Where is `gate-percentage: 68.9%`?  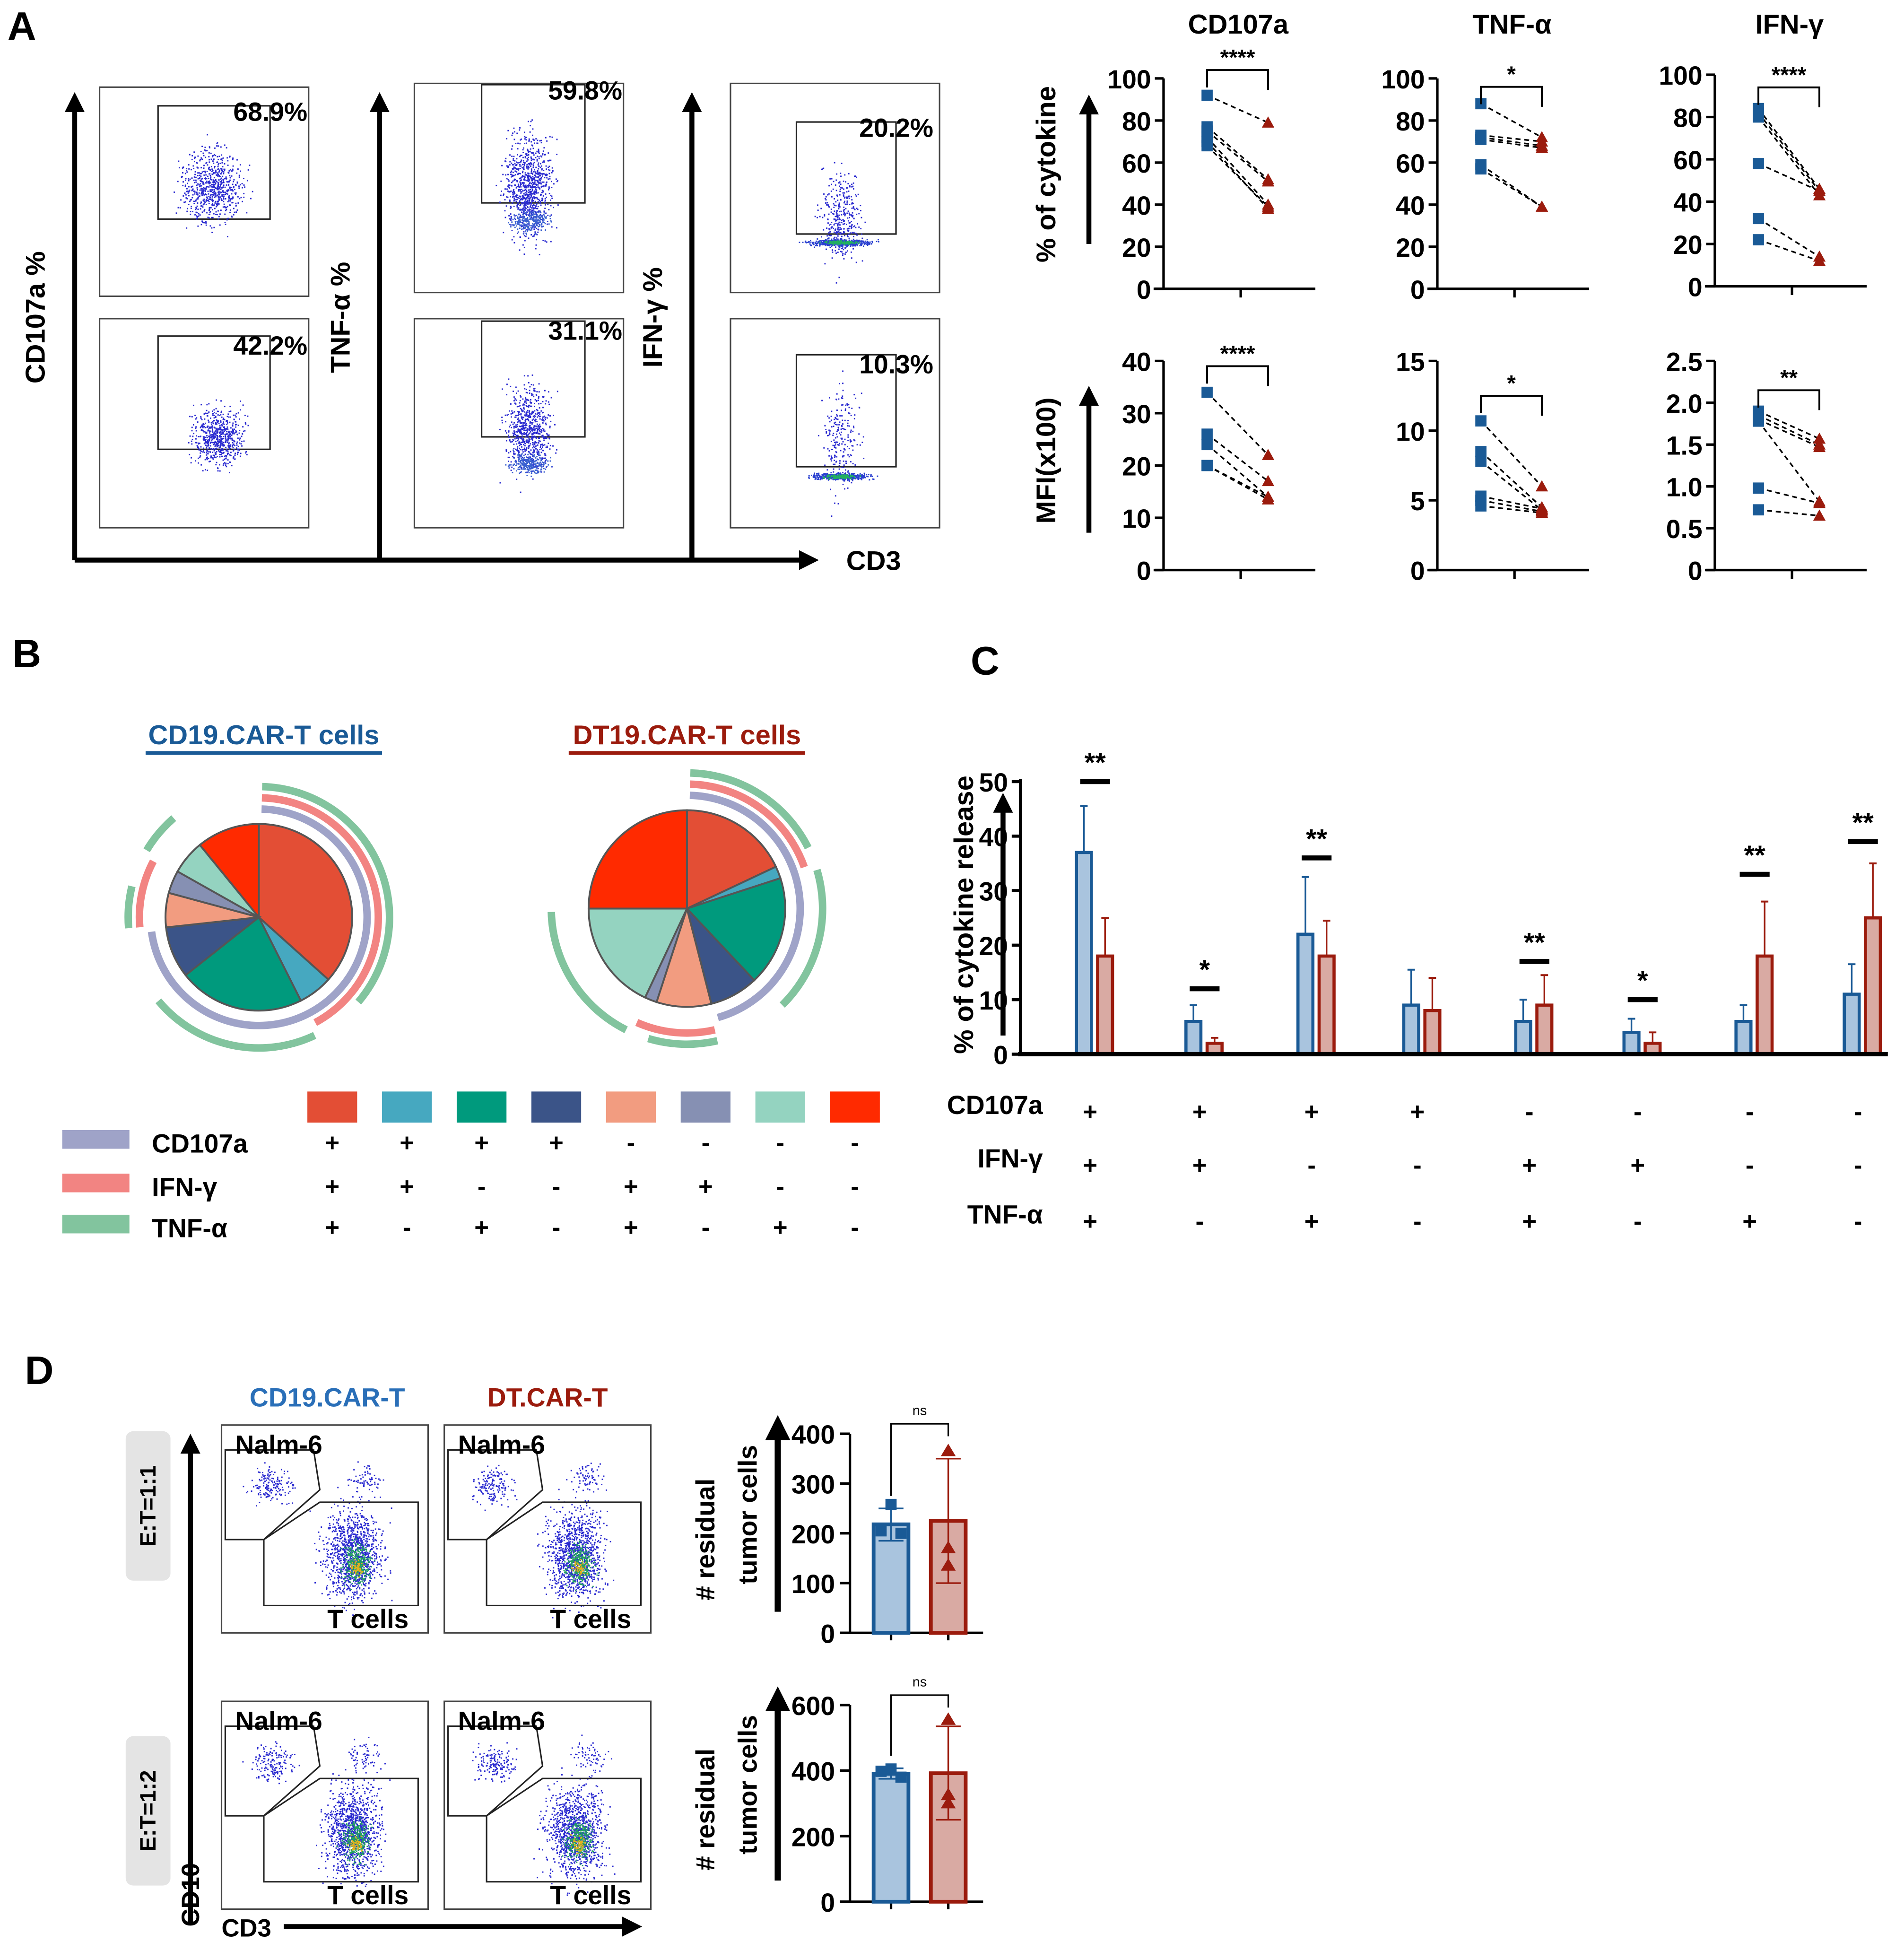
gate-percentage: 68.9% is located at coordinates (270, 111).